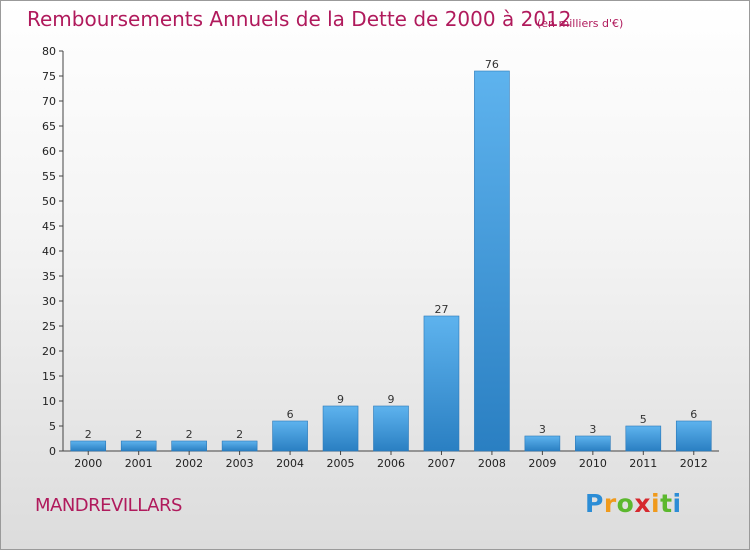 This screenshot has width=750, height=551. I want to click on logo-letter: t, so click(666, 503).